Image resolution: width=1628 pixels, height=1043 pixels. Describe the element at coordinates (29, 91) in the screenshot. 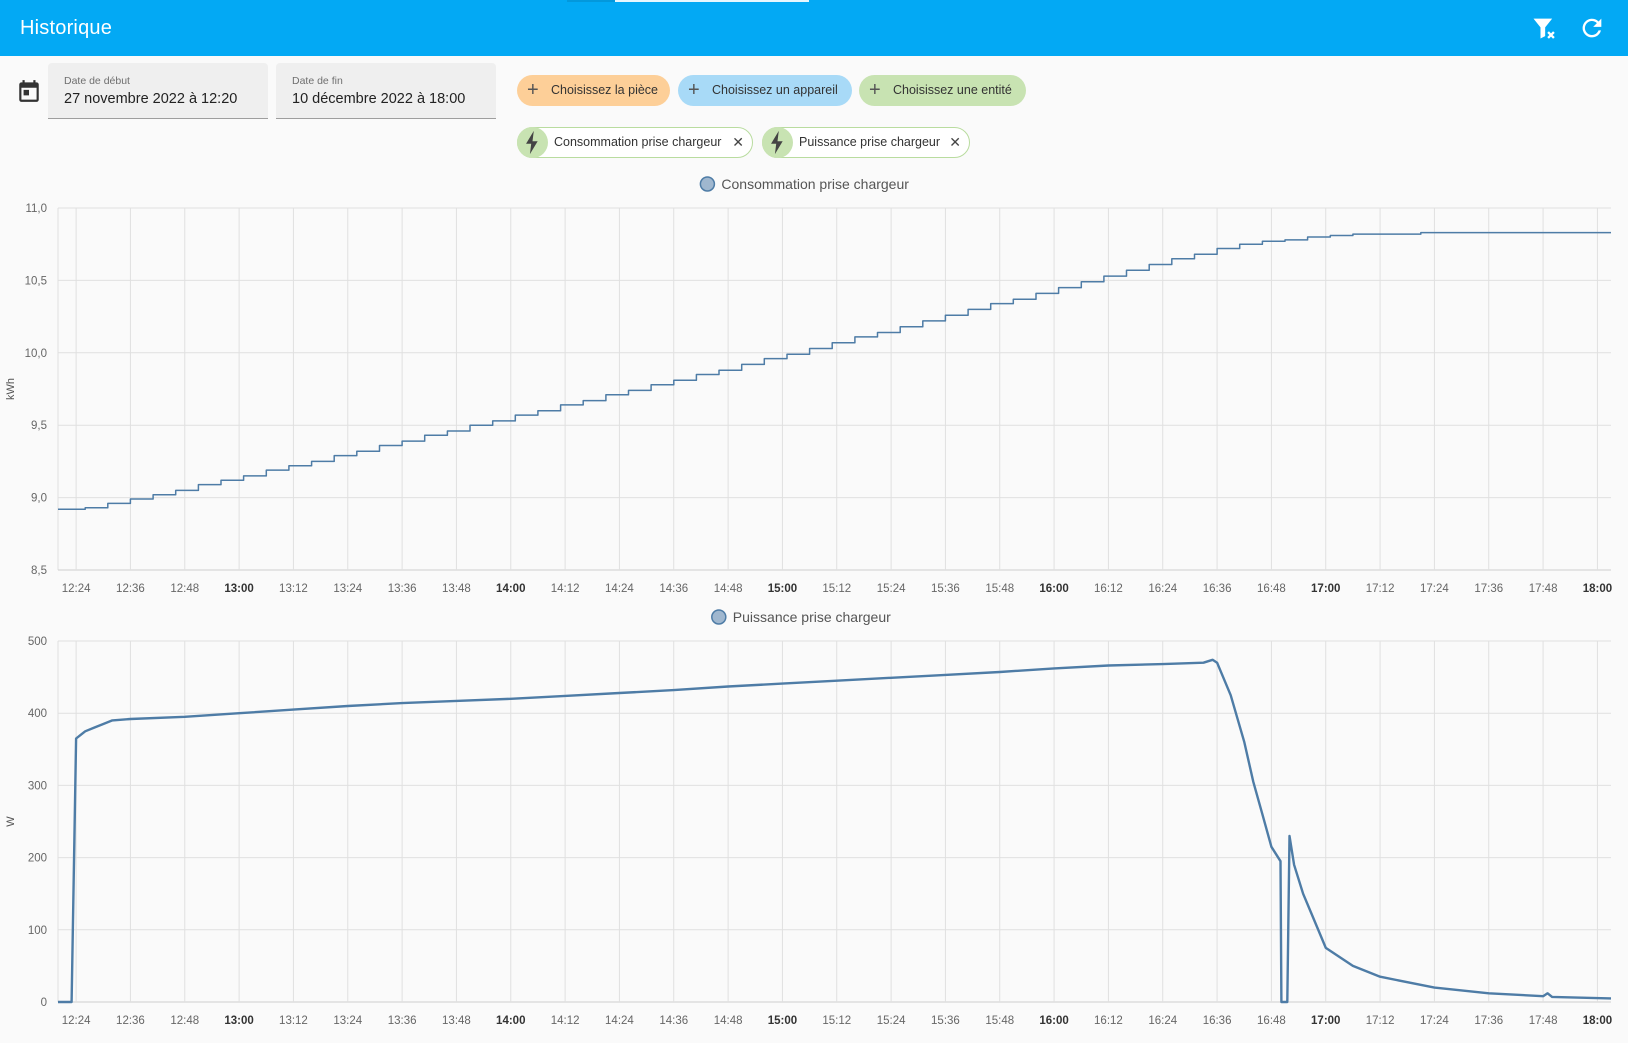

I see `calendar-icon` at that location.